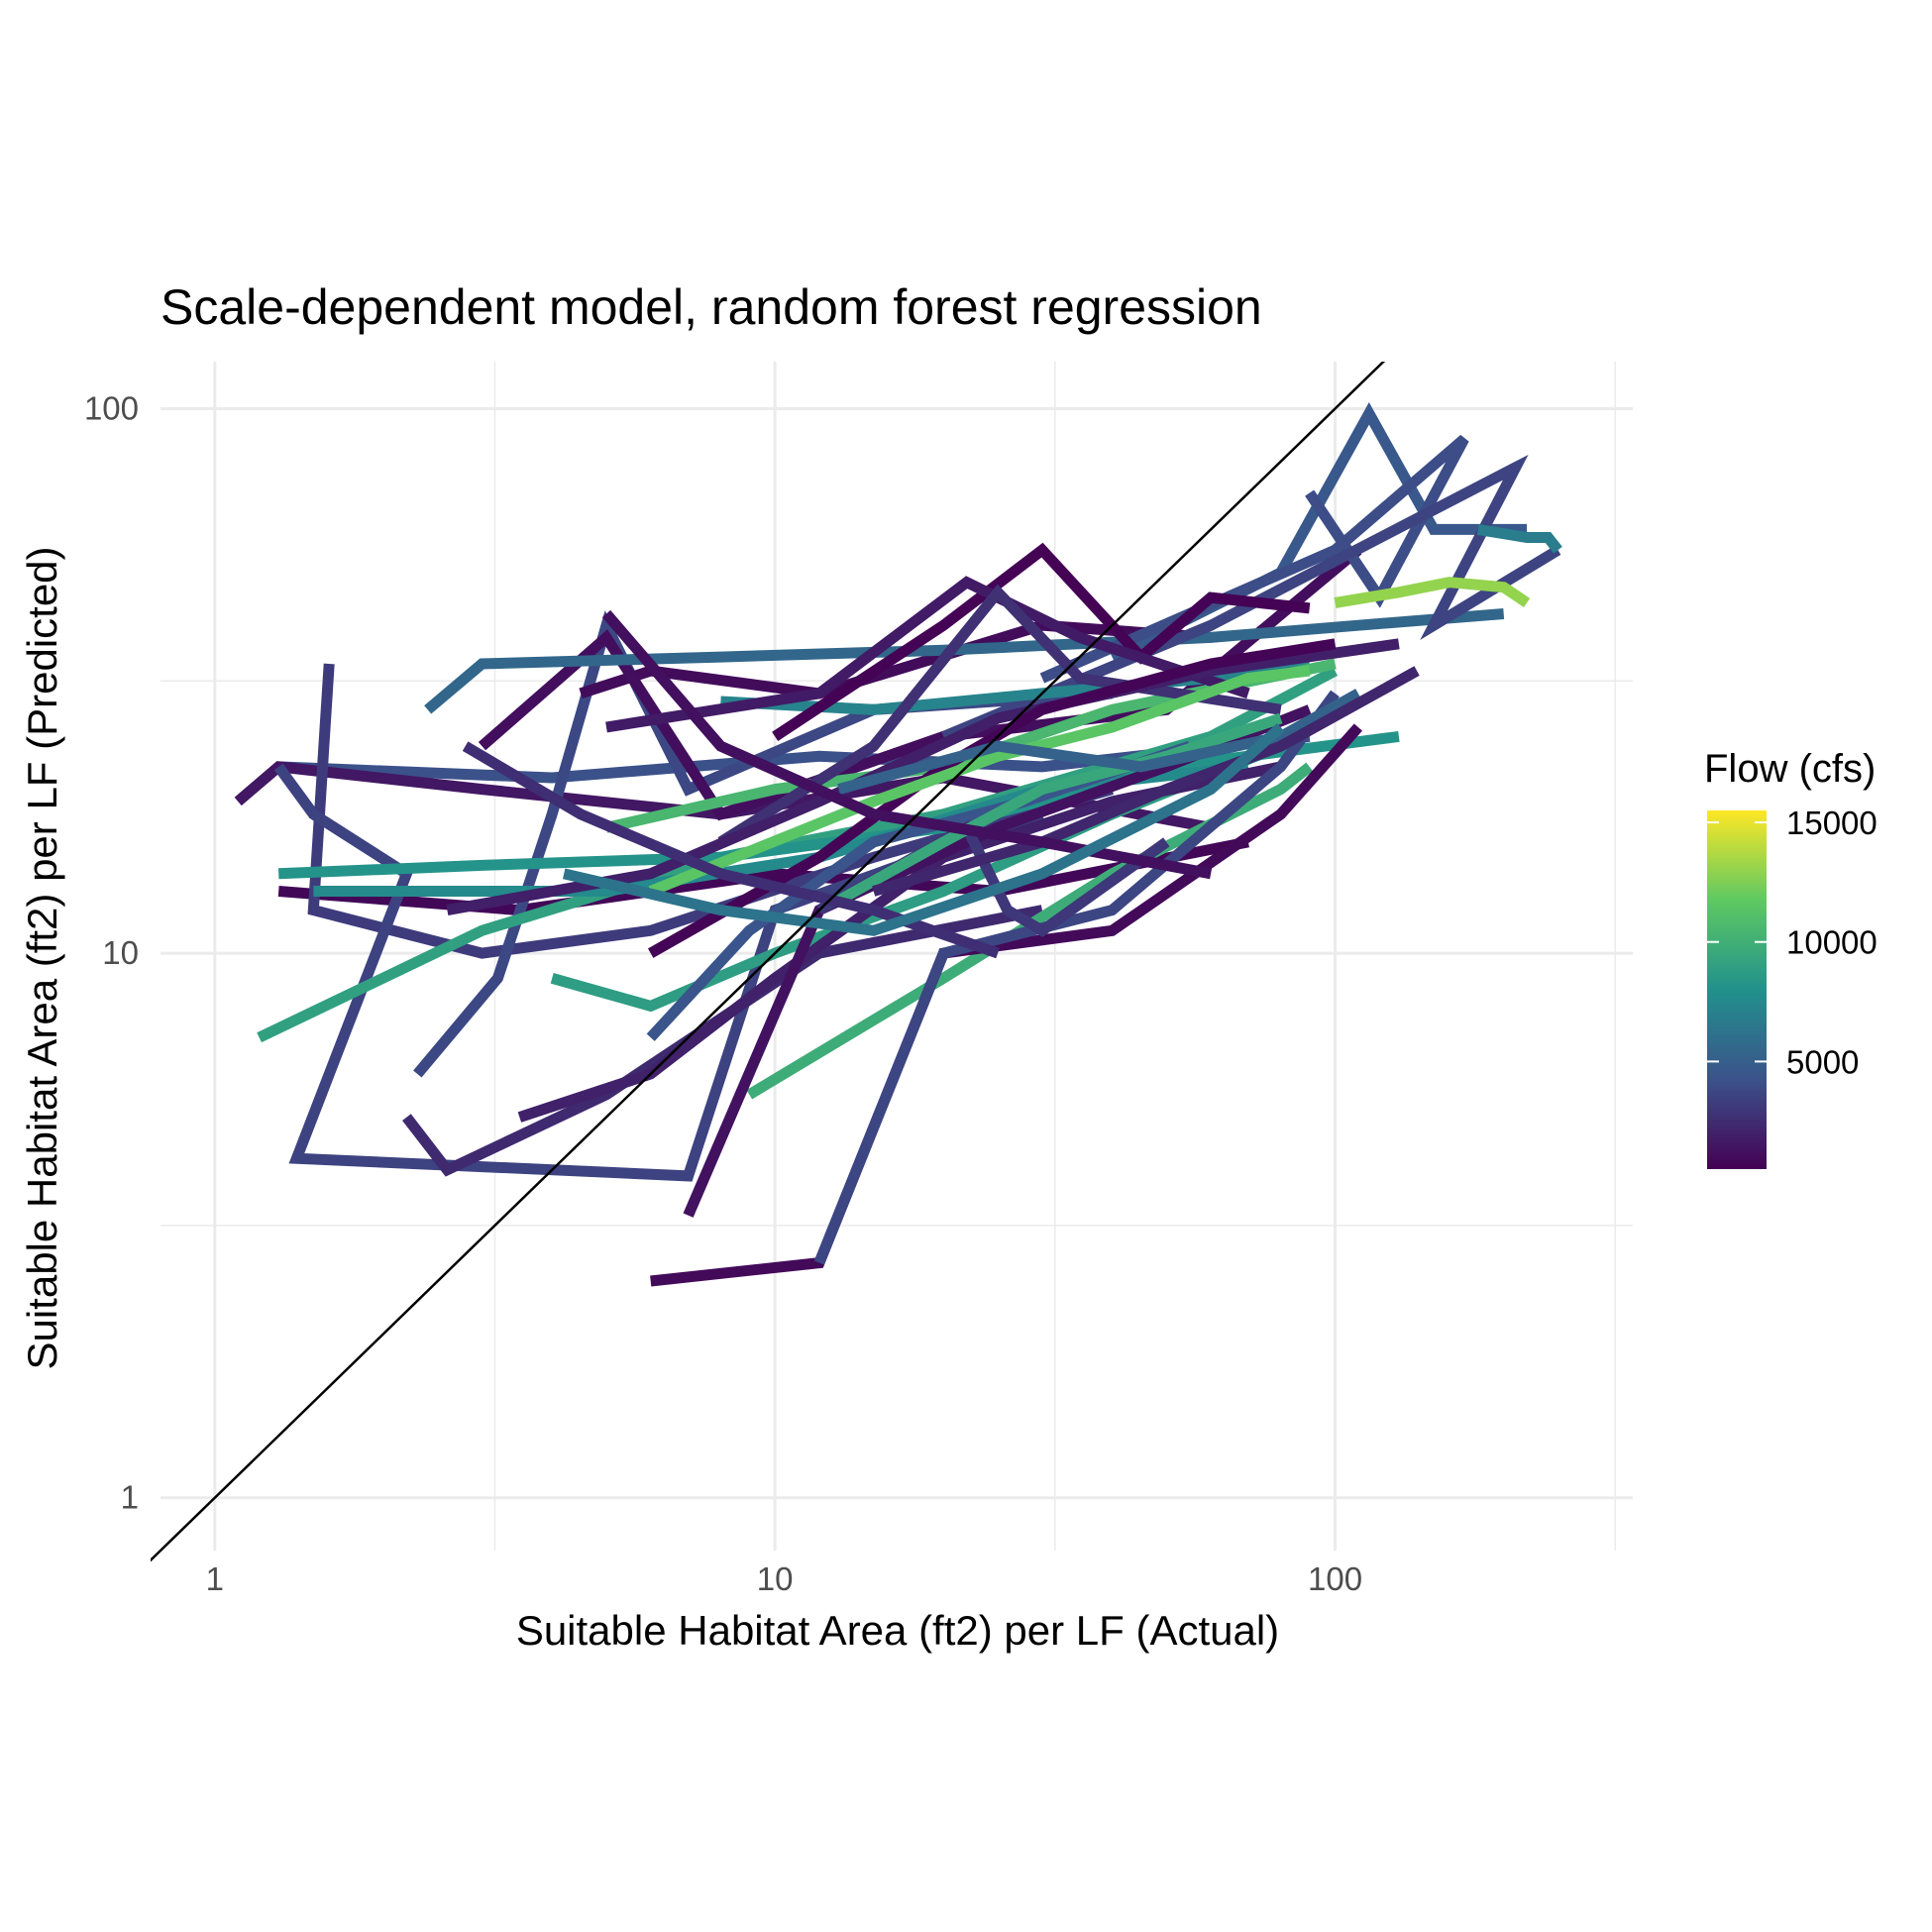 The height and width of the screenshot is (1932, 1932). I want to click on y-tick-label: 100, so click(112, 407).